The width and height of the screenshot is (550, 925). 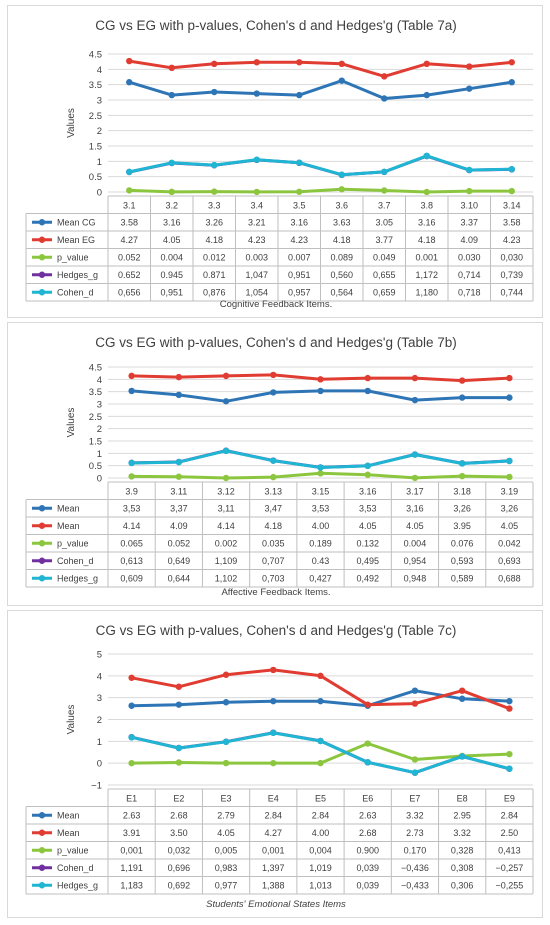 I want to click on data-label: 0.012, so click(x=214, y=257).